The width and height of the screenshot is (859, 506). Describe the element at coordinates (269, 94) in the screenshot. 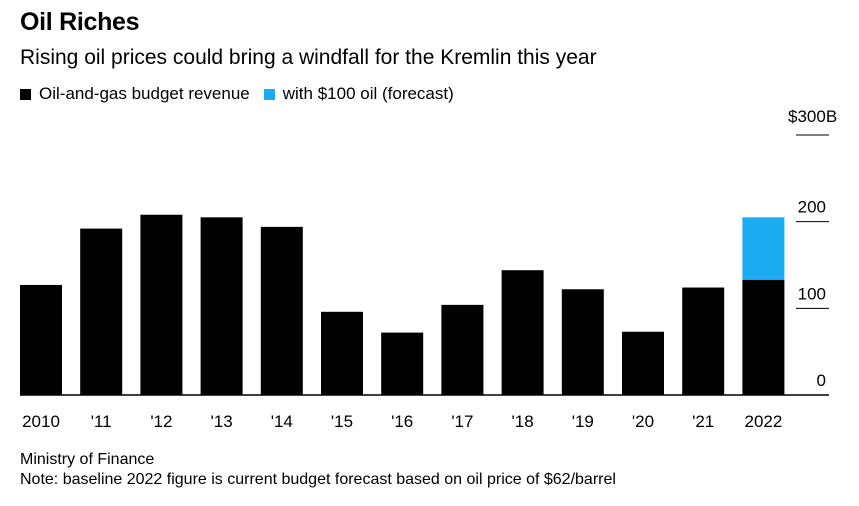

I see `legend-swatch-forecast` at that location.